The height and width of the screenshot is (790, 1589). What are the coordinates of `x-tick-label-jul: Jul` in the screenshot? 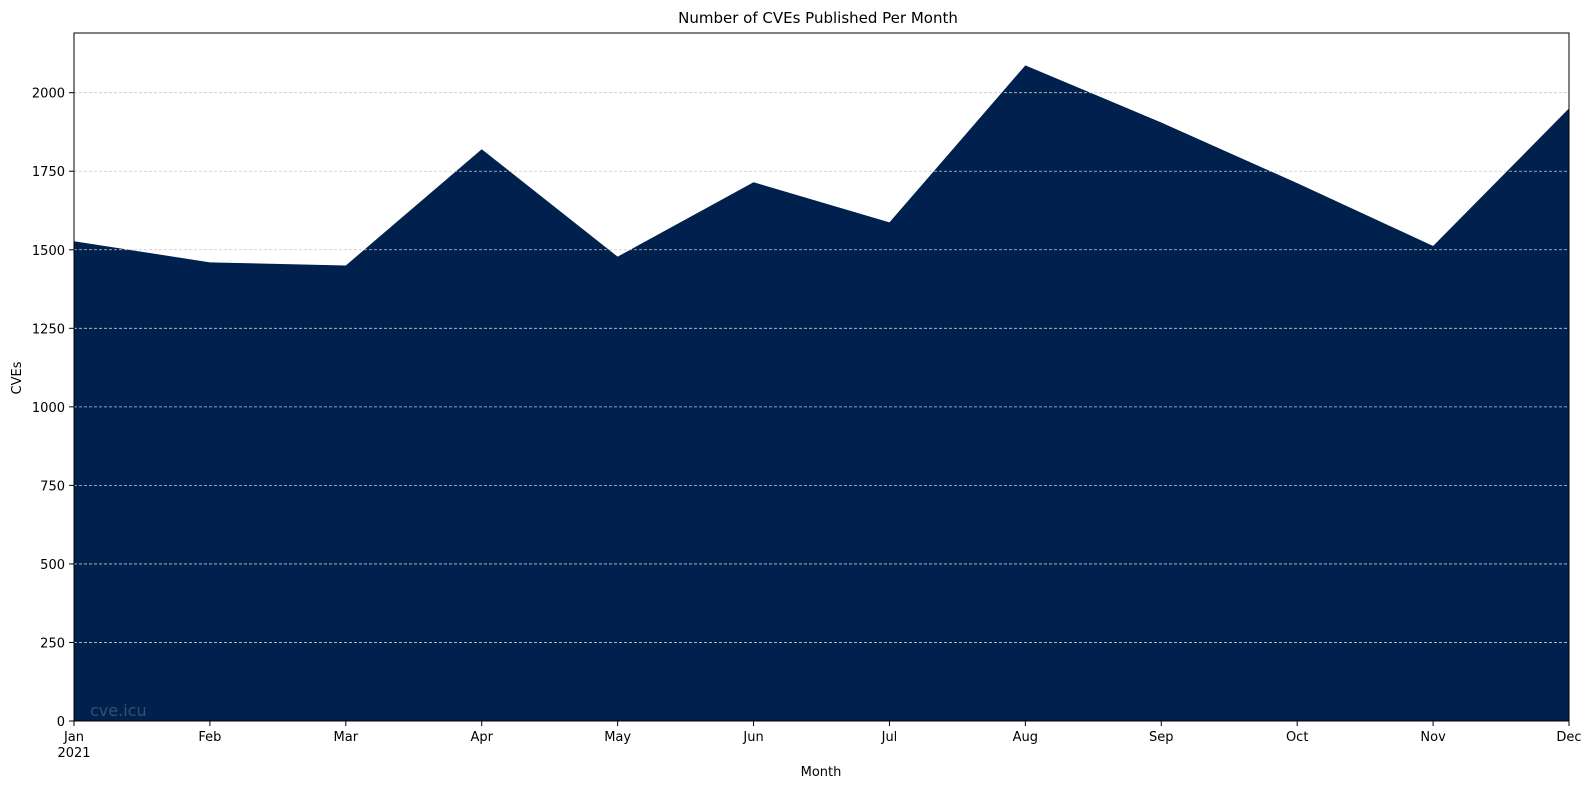 It's located at (889, 737).